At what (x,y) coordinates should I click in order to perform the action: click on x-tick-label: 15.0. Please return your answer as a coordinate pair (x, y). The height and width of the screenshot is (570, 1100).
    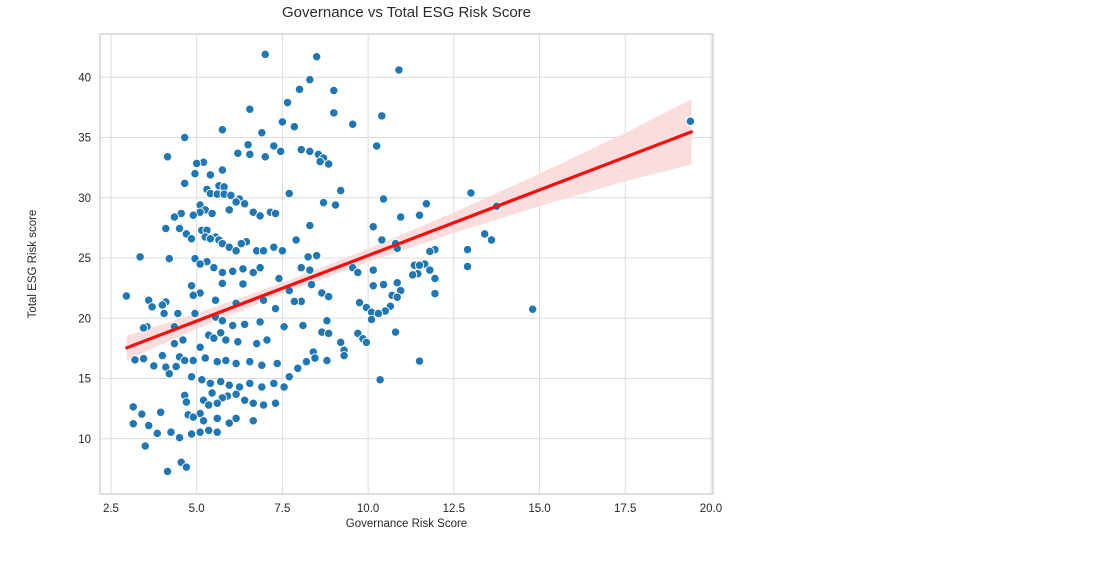
    Looking at the image, I should click on (539, 509).